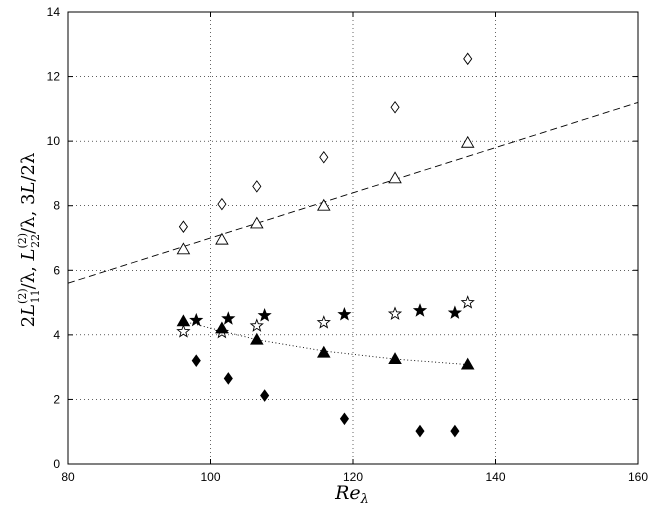 Image resolution: width=654 pixels, height=505 pixels. I want to click on y-tick-label: 6, so click(56, 270).